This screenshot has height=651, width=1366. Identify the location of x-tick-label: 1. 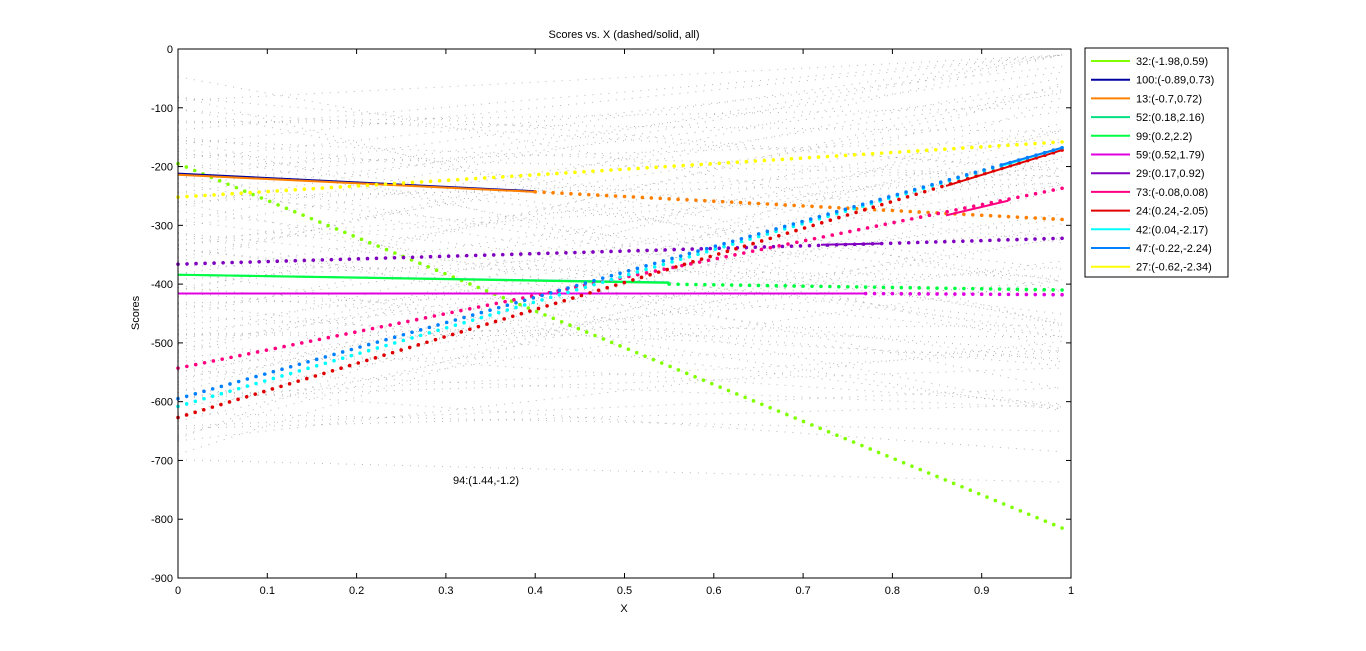
(1071, 591).